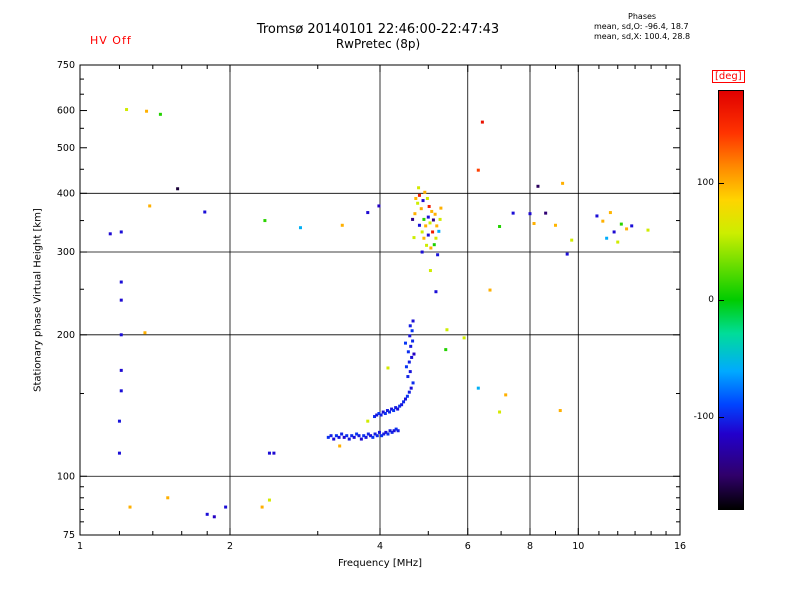 The width and height of the screenshot is (800, 600). Describe the element at coordinates (728, 76) in the screenshot. I see `colorbar-unit-label: [deg]` at that location.